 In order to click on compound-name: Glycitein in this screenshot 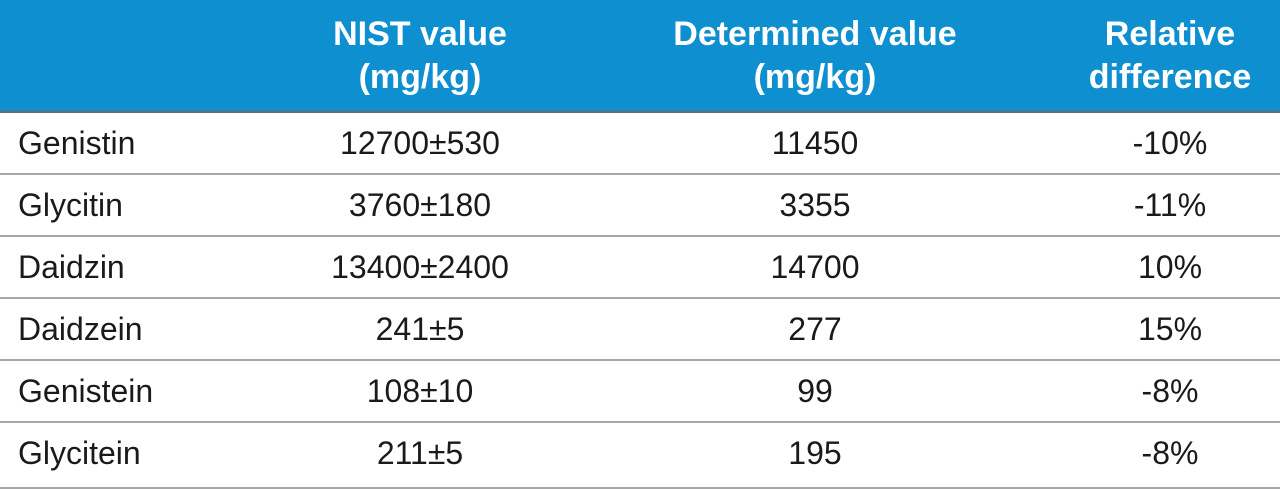, I will do `click(79, 453)`.